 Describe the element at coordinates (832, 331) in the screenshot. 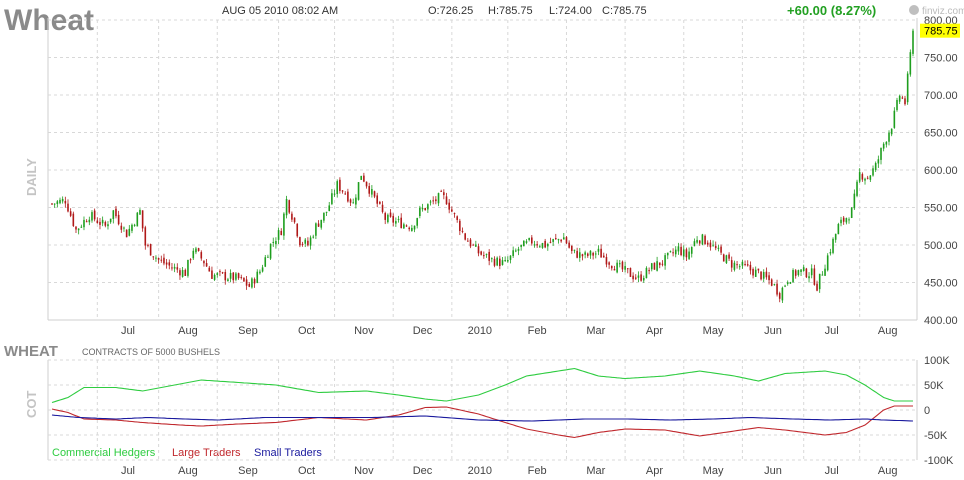

I see `price-x-tick-label: Jul` at that location.